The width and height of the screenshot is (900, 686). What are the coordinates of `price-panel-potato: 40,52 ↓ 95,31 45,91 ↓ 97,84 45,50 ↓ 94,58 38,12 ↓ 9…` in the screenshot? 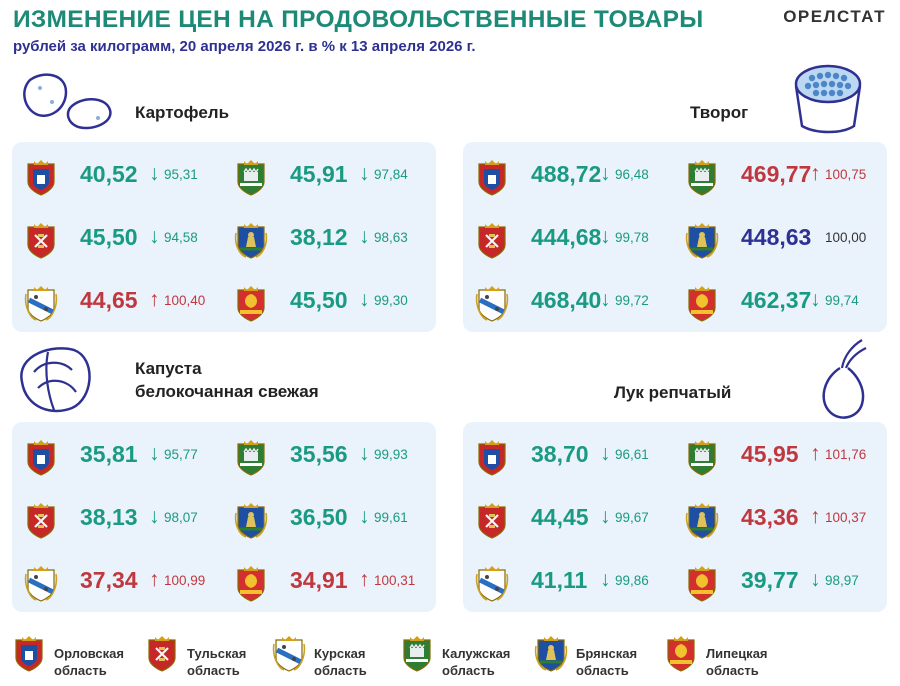 It's located at (224, 237).